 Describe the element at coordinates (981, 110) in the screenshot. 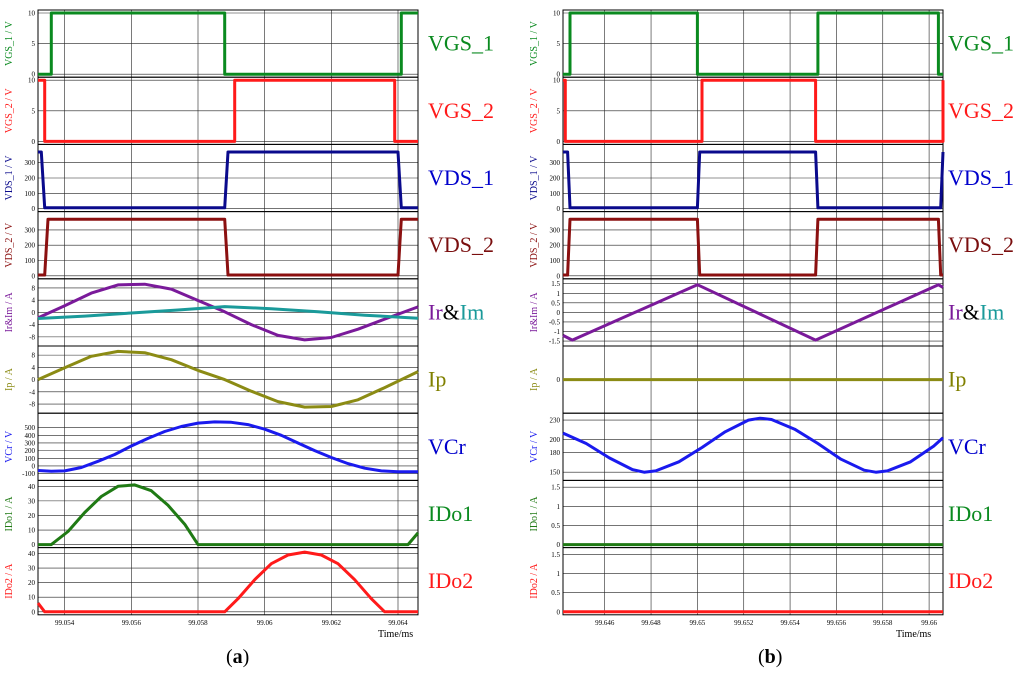

I see `legend-part: VGS_2` at that location.